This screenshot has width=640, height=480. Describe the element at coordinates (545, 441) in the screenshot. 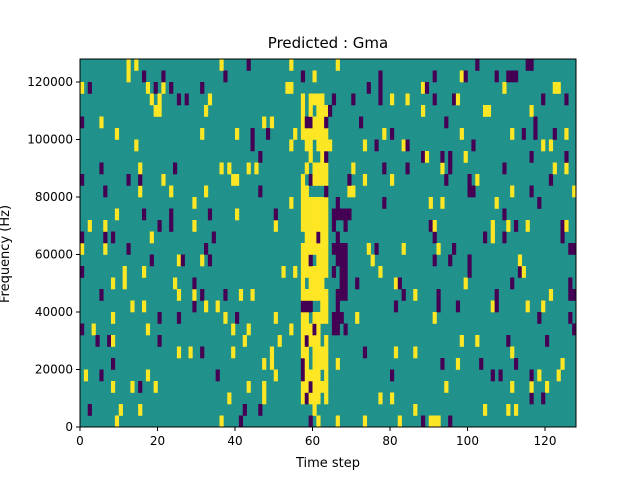

I see `x-tick-label: 120` at that location.